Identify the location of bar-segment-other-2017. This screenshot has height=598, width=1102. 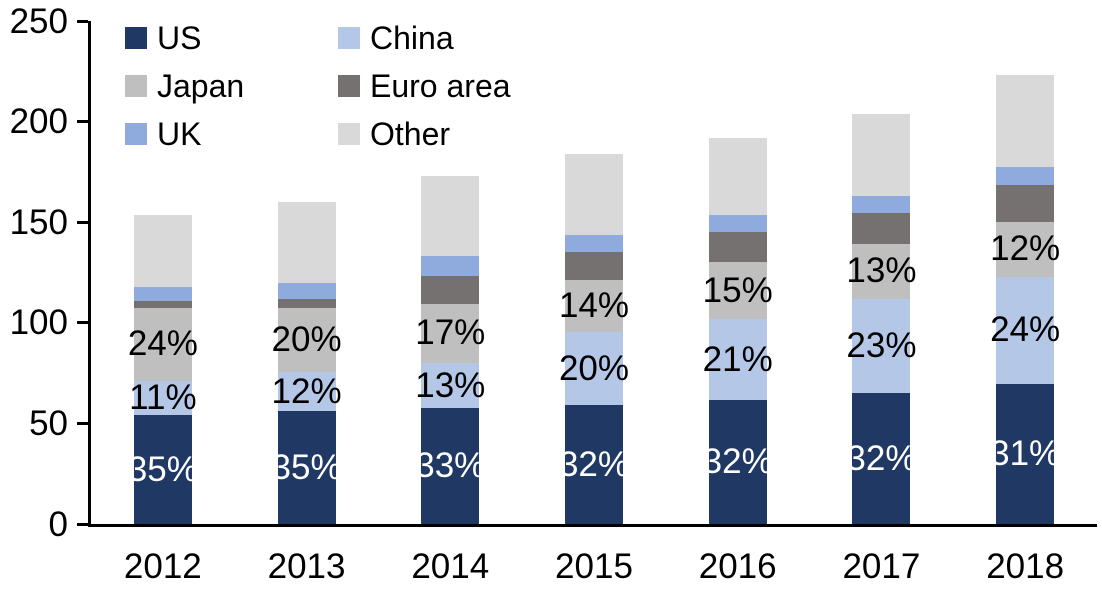
(881, 155).